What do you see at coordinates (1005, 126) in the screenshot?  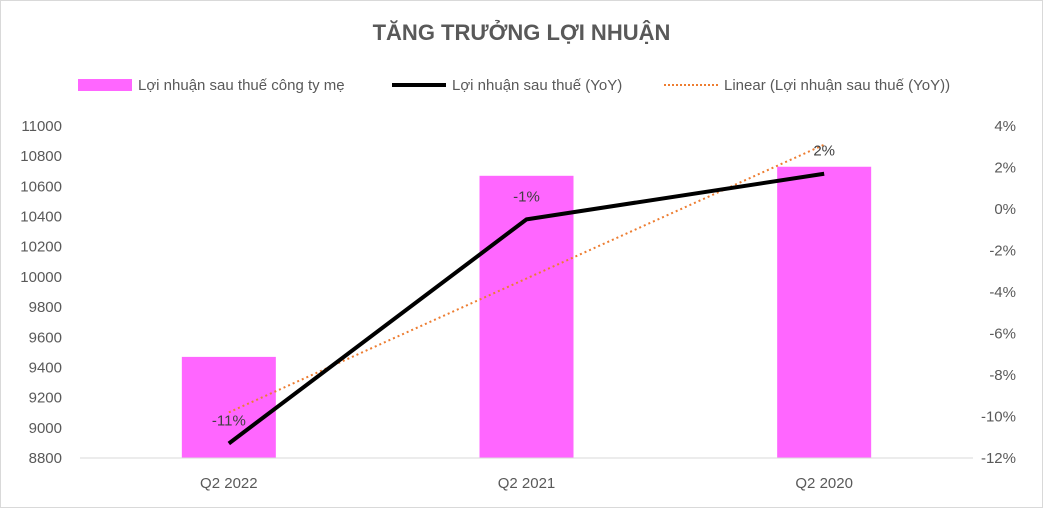 I see `y-right-tick-label: 4%` at bounding box center [1005, 126].